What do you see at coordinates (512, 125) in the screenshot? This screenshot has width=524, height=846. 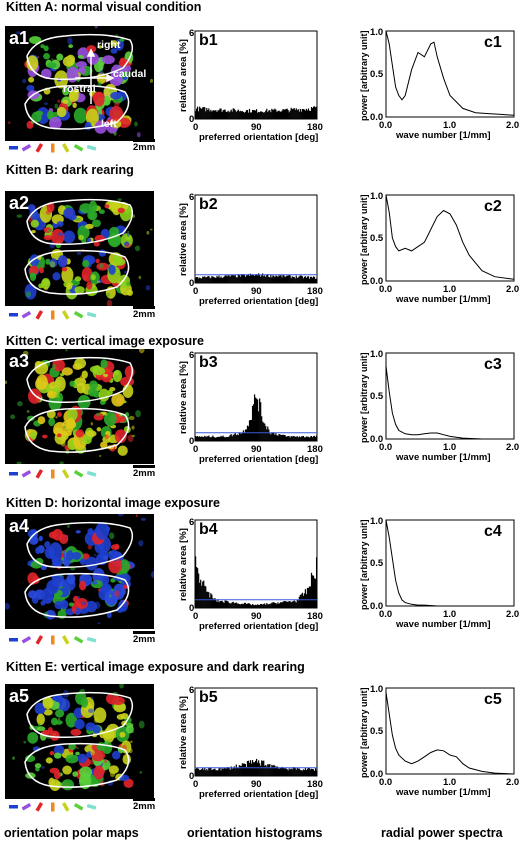 I see `x-tick-label: 2.0` at bounding box center [512, 125].